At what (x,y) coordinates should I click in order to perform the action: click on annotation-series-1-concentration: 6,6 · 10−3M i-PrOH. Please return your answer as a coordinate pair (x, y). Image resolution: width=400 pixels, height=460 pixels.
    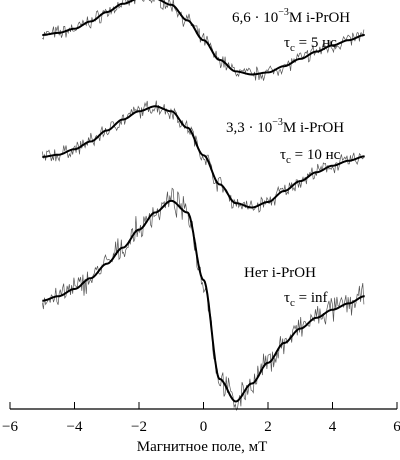
    Looking at the image, I should click on (291, 16).